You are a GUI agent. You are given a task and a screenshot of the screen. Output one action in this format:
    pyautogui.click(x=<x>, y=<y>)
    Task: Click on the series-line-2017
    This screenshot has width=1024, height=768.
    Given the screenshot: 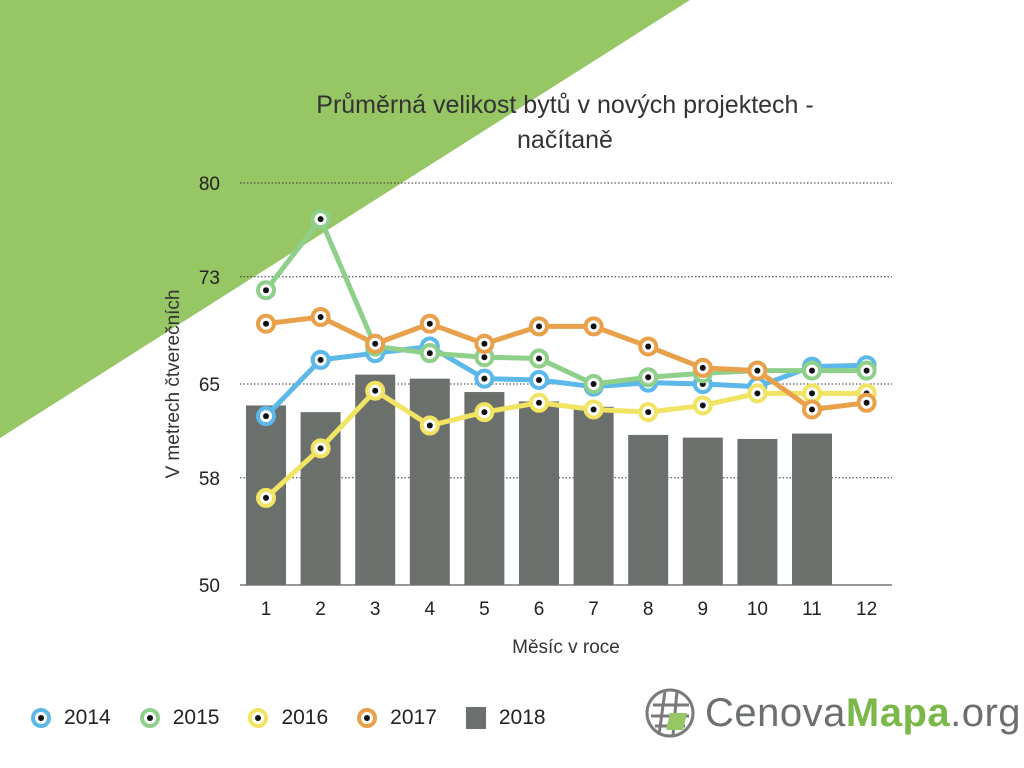 What is the action you would take?
    pyautogui.click(x=566, y=363)
    